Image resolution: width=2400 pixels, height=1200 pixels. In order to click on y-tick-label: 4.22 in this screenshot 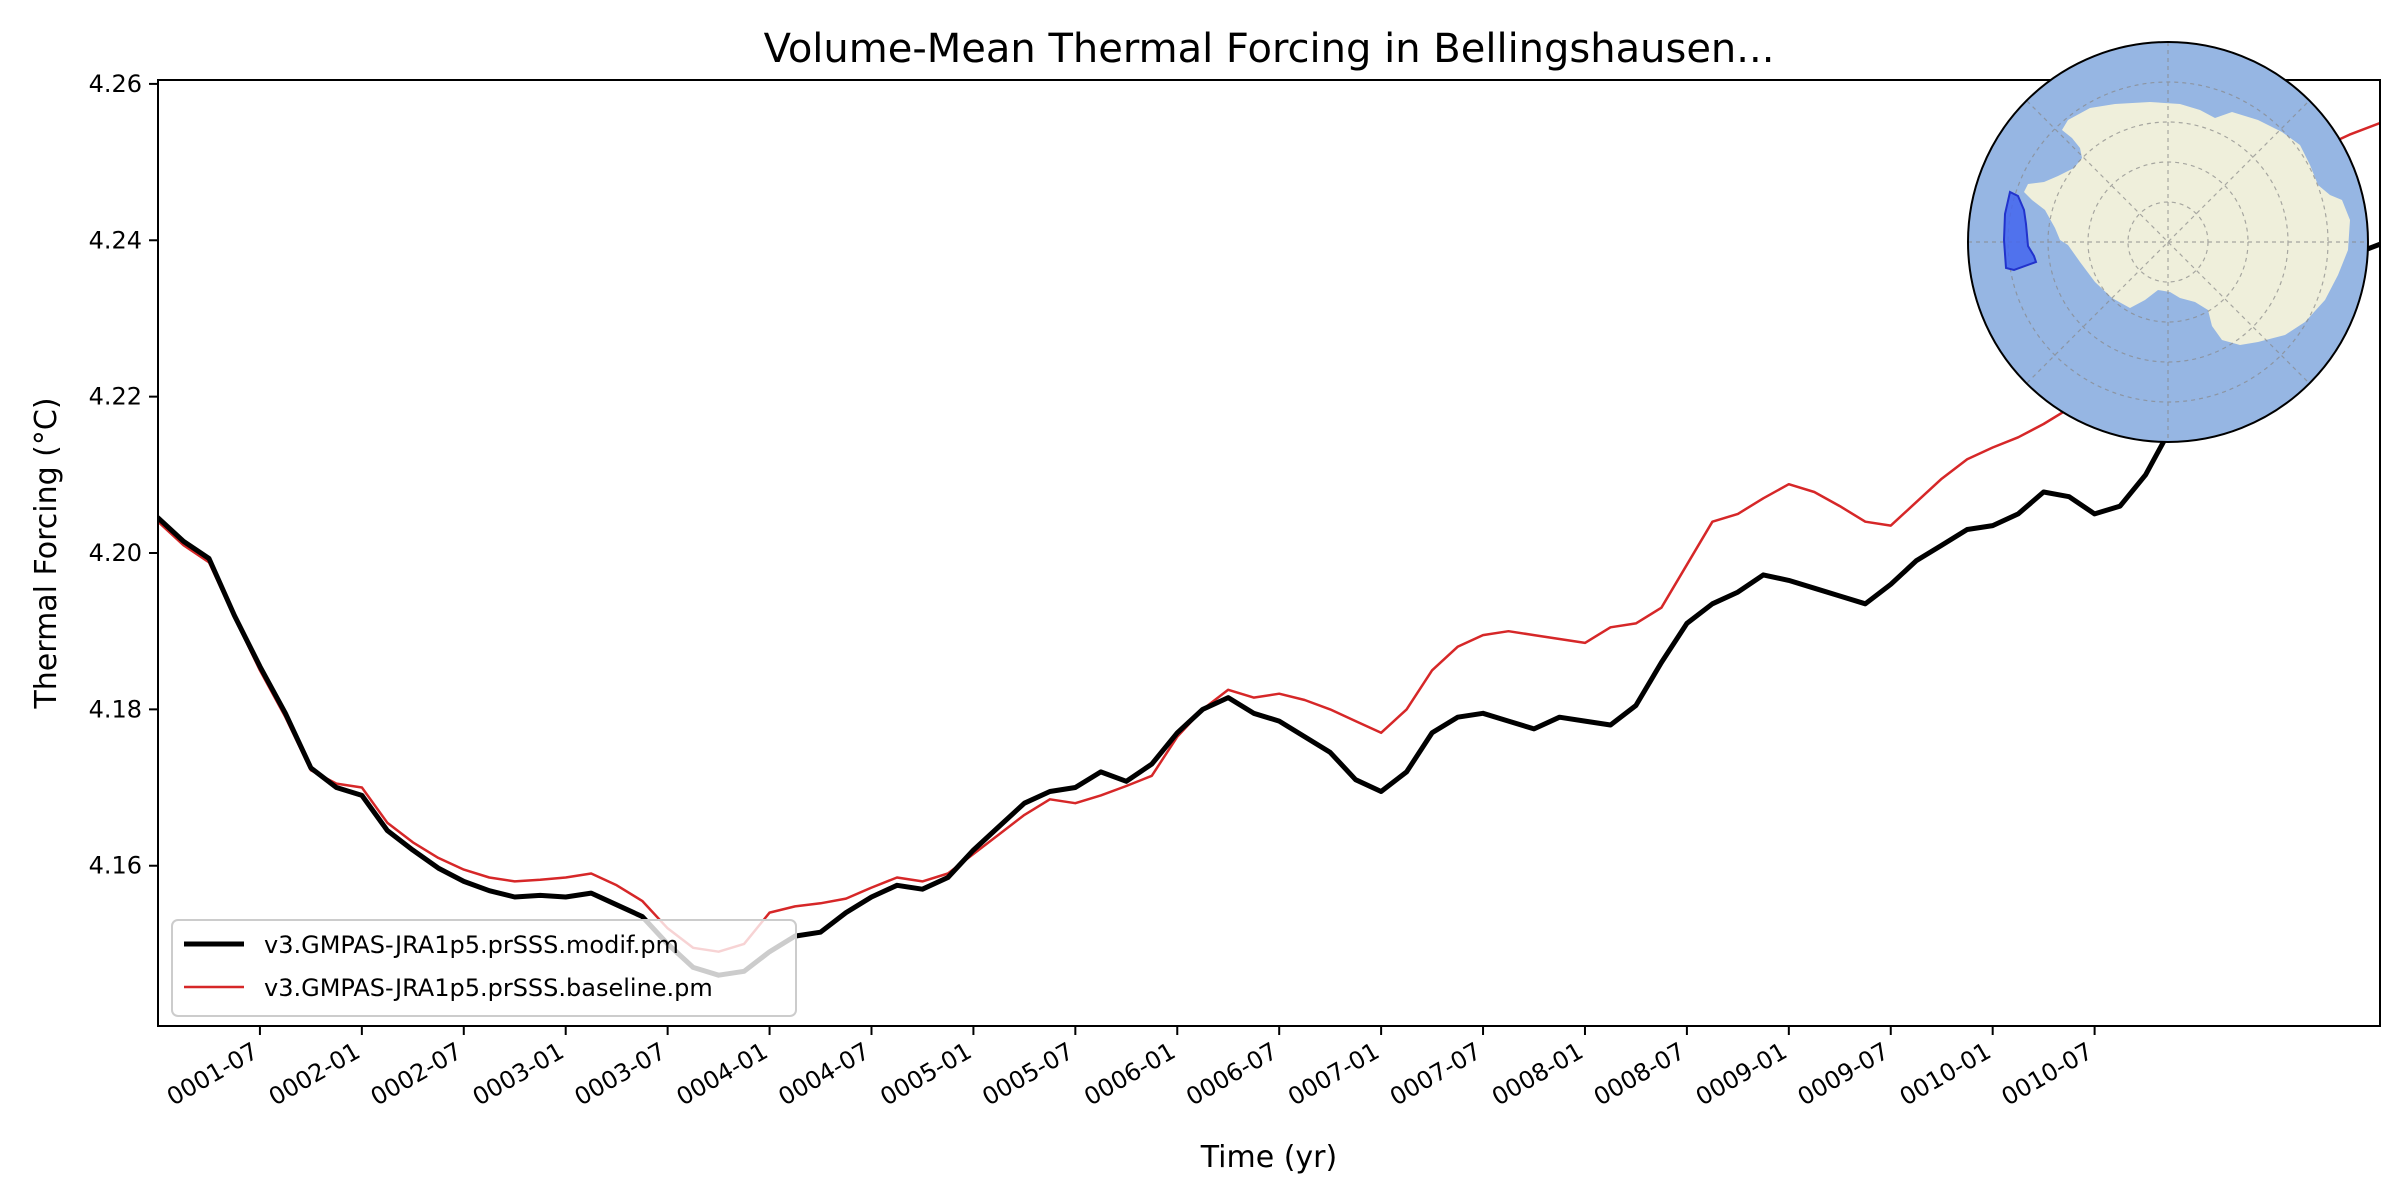, I will do `click(115, 397)`.